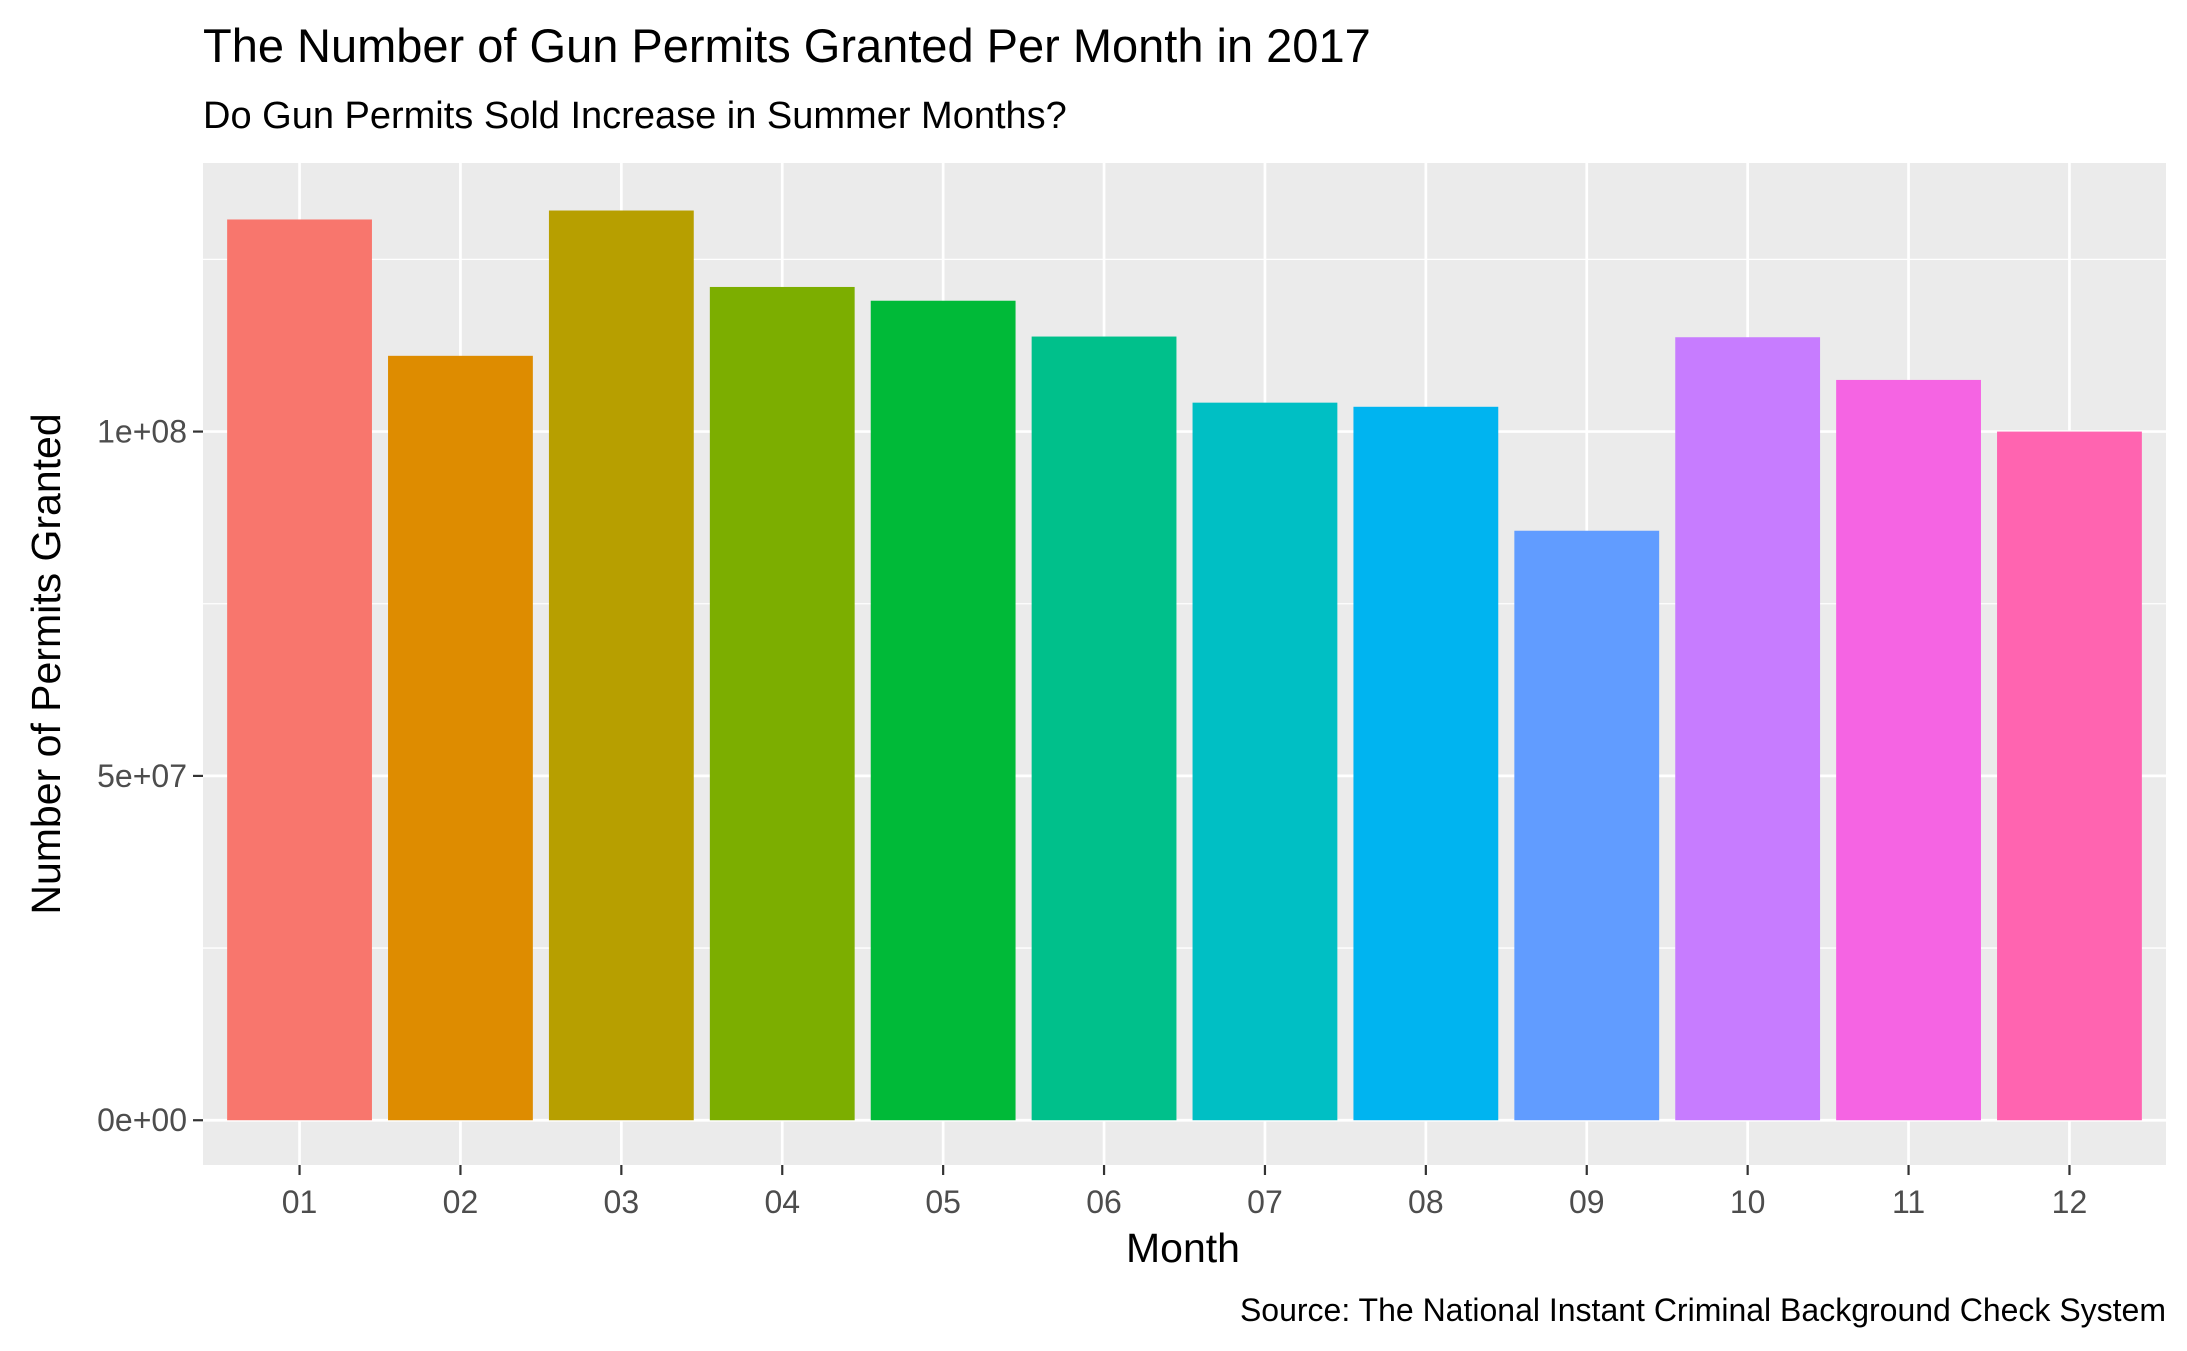 The image size is (2187, 1351). I want to click on x-tick-label: 11, so click(1908, 1202).